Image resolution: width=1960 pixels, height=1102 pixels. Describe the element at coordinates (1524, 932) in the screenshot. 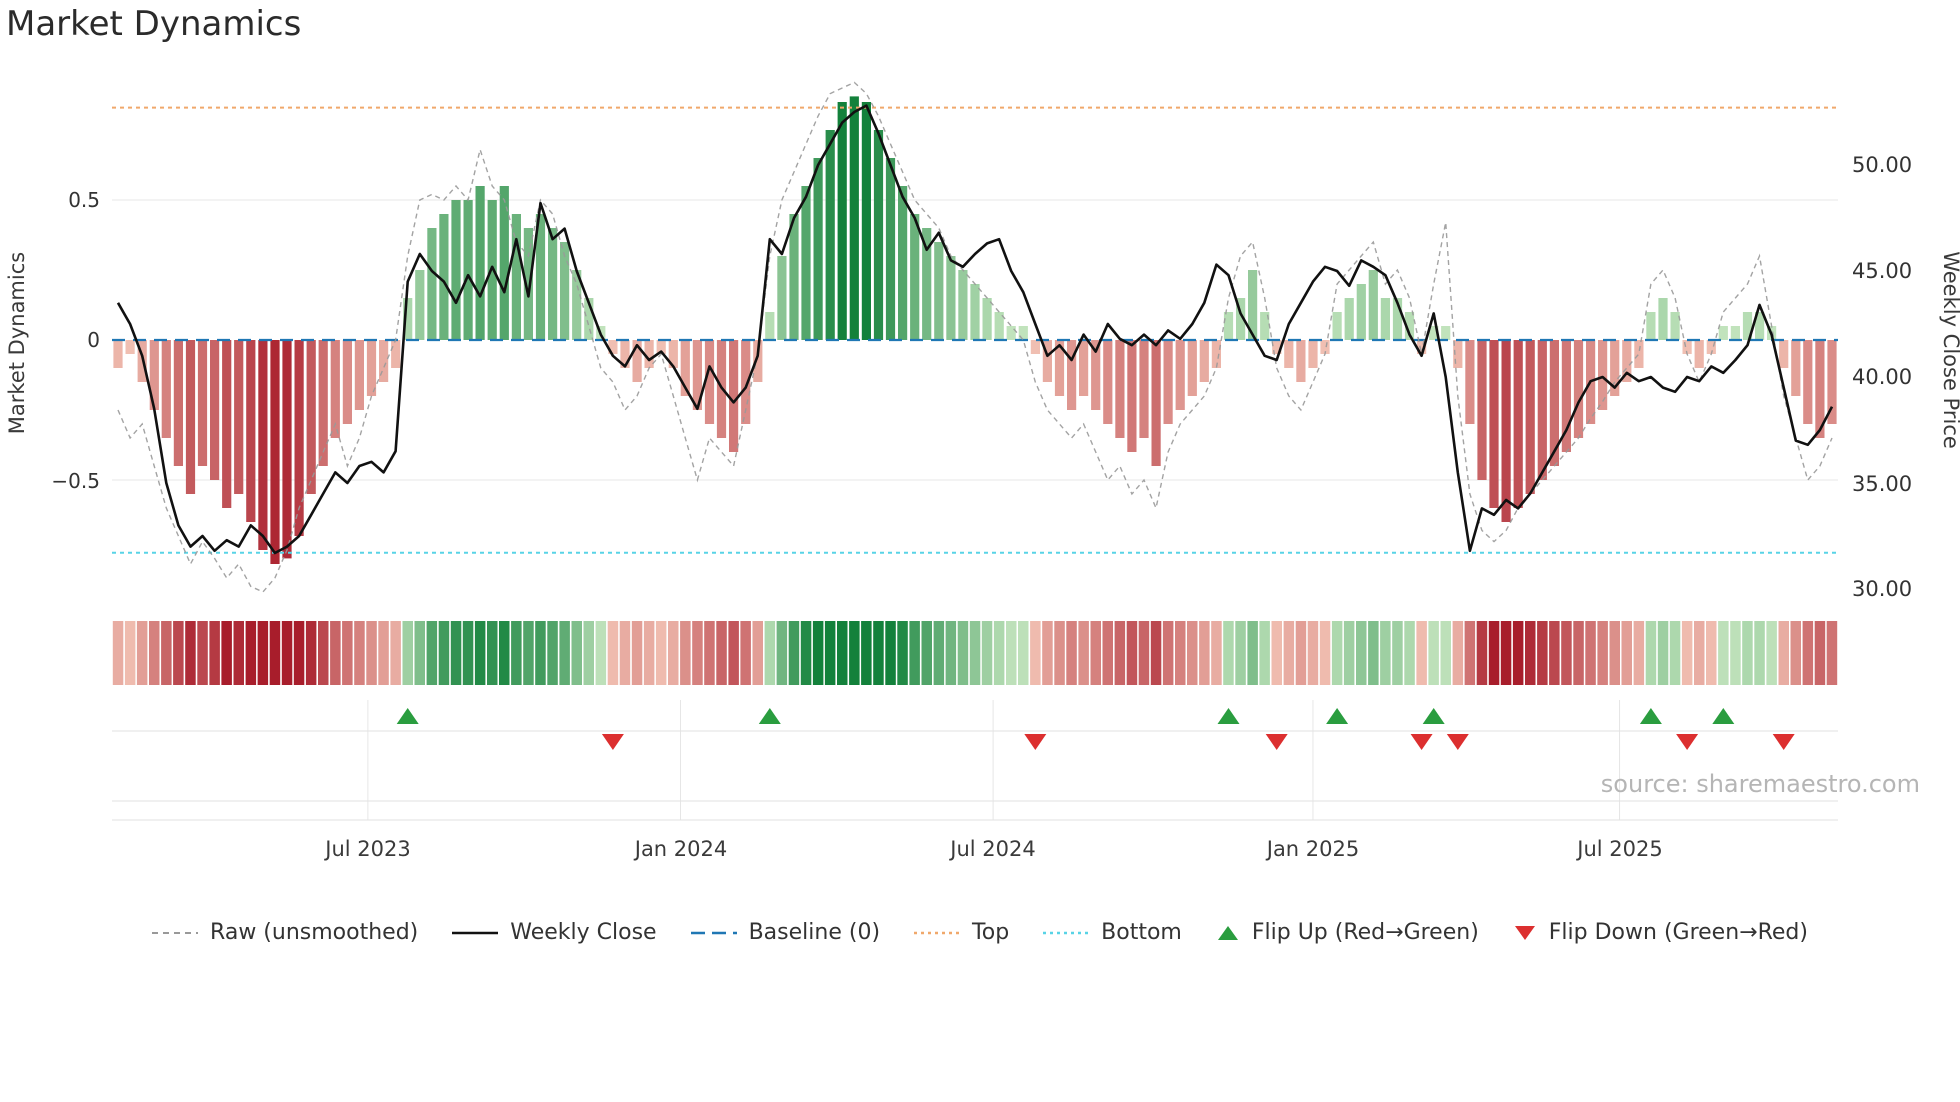

I see `legend-swatch-flip-down` at that location.